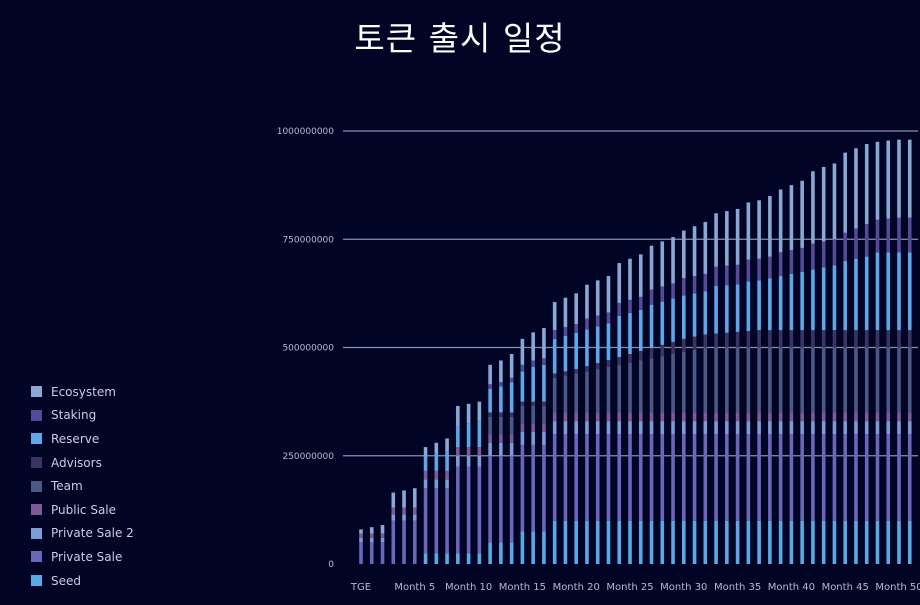  Describe the element at coordinates (82, 534) in the screenshot. I see `legend-item: Private Sale 2` at that location.